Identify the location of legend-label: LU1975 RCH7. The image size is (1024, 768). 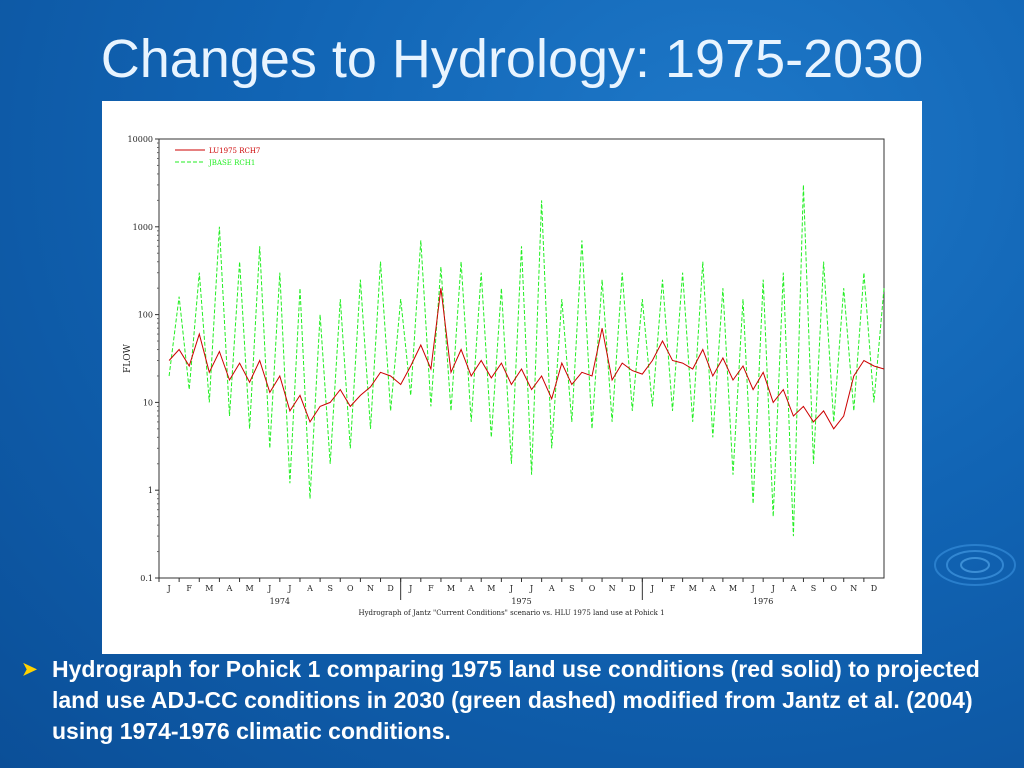
(234, 151).